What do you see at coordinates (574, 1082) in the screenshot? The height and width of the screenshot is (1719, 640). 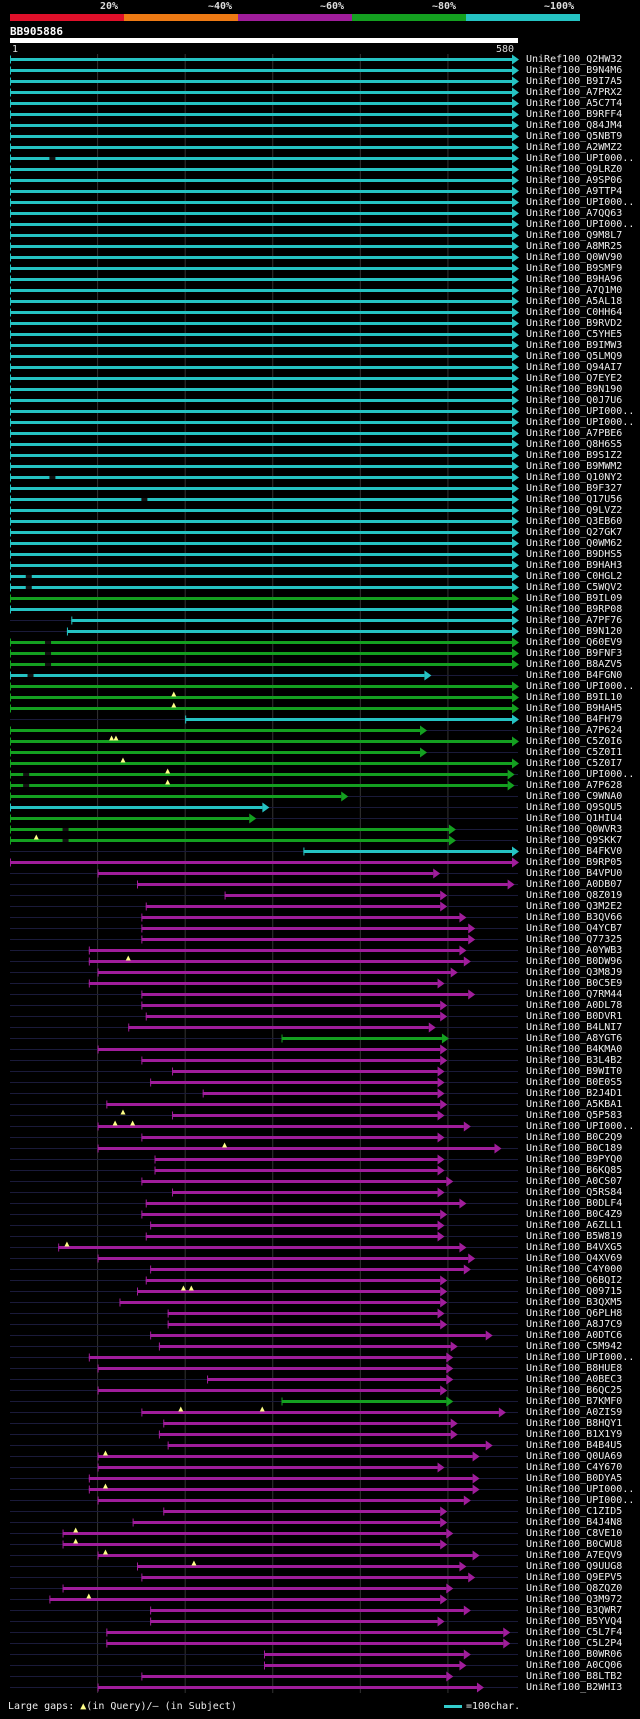 I see `hit-name-link: UniRef100_B0E0S5` at bounding box center [574, 1082].